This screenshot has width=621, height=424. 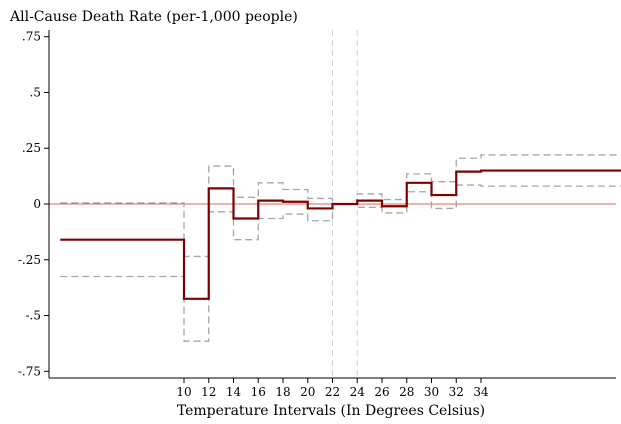 I want to click on y-tick-label: -.25, so click(x=29, y=260).